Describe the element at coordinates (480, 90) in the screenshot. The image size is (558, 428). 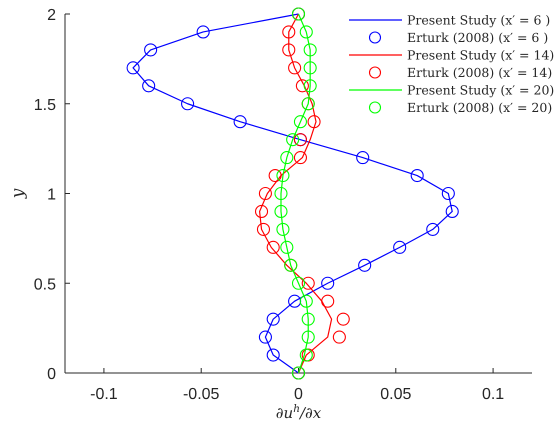
I see `legend-label: Present Study (x′ = 20)` at that location.